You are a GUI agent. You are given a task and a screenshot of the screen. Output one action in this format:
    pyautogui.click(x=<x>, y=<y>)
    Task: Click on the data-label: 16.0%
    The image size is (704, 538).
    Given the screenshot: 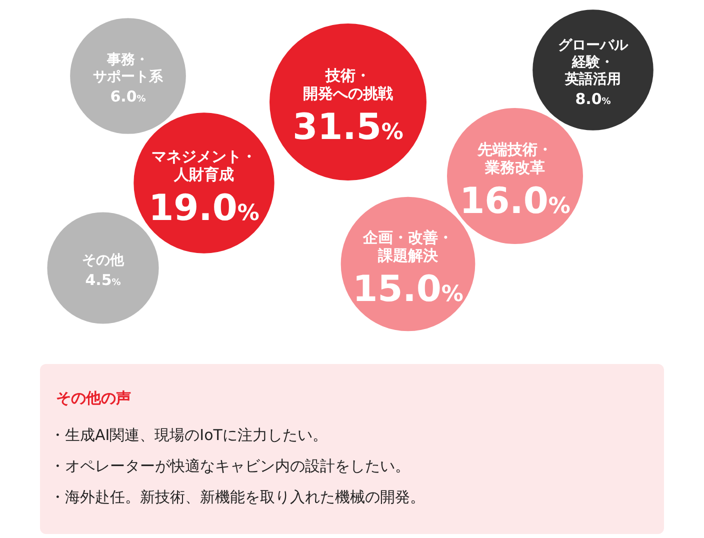 What is the action you would take?
    pyautogui.click(x=515, y=201)
    